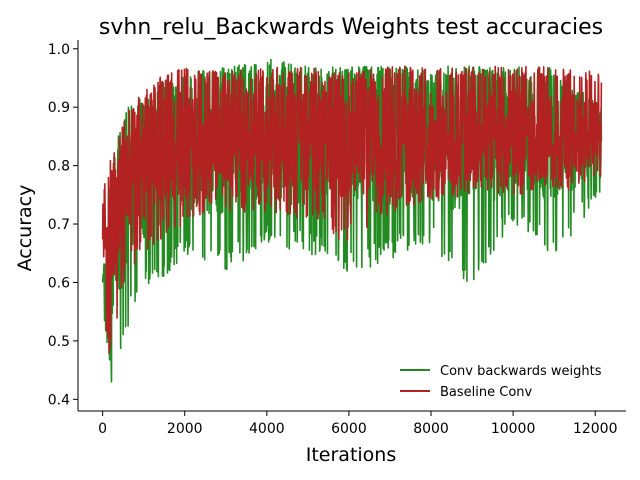 This screenshot has height=480, width=640. What do you see at coordinates (267, 429) in the screenshot?
I see `x-tick-label: 4000` at bounding box center [267, 429].